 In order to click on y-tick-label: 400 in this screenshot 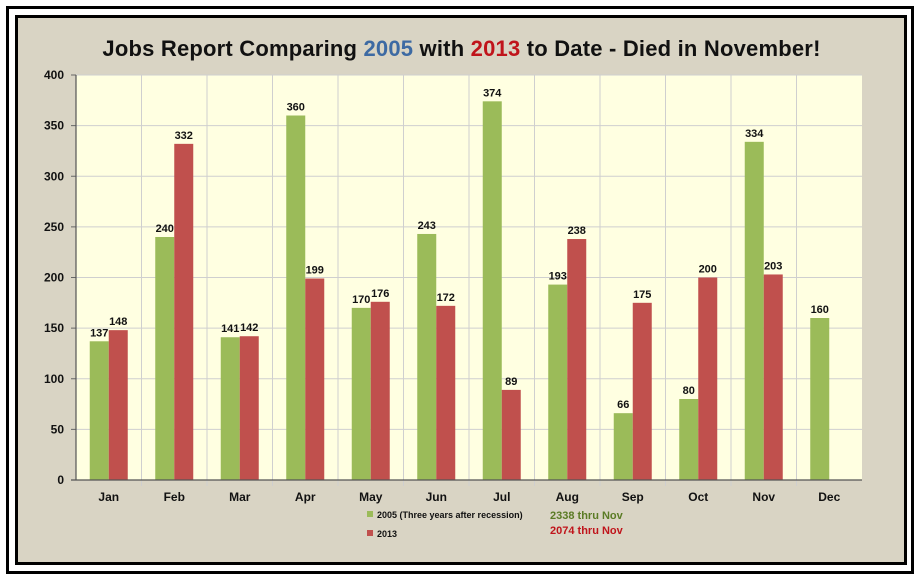, I will do `click(54, 75)`.